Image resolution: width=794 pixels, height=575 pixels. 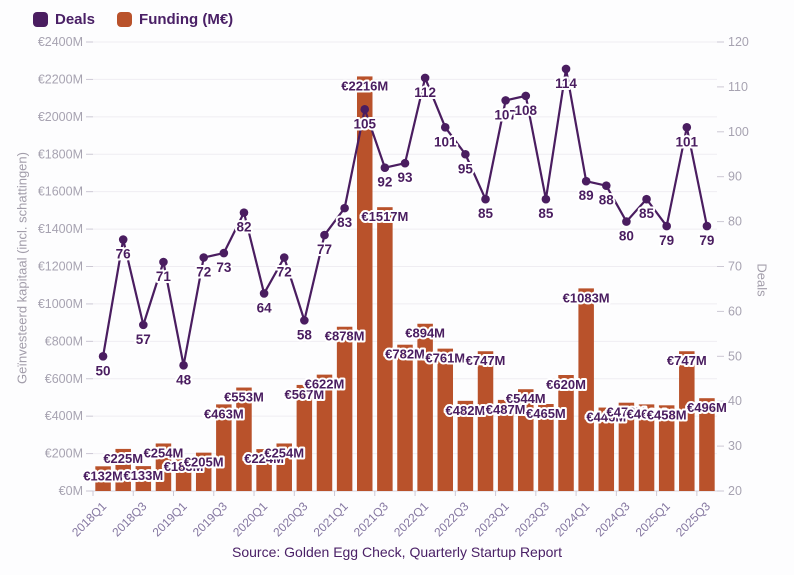 I want to click on funding-value-label: €482M, so click(x=466, y=410).